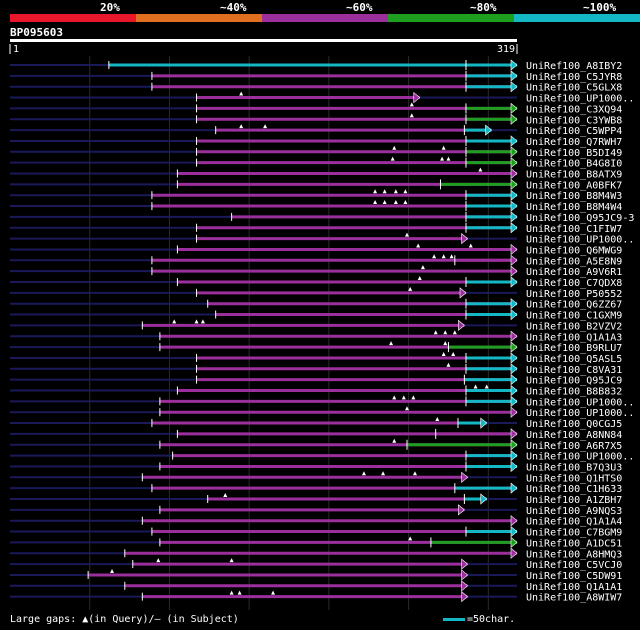 This screenshot has width=640, height=630. What do you see at coordinates (491, 619) in the screenshot?
I see `scale-label: =50char.` at bounding box center [491, 619].